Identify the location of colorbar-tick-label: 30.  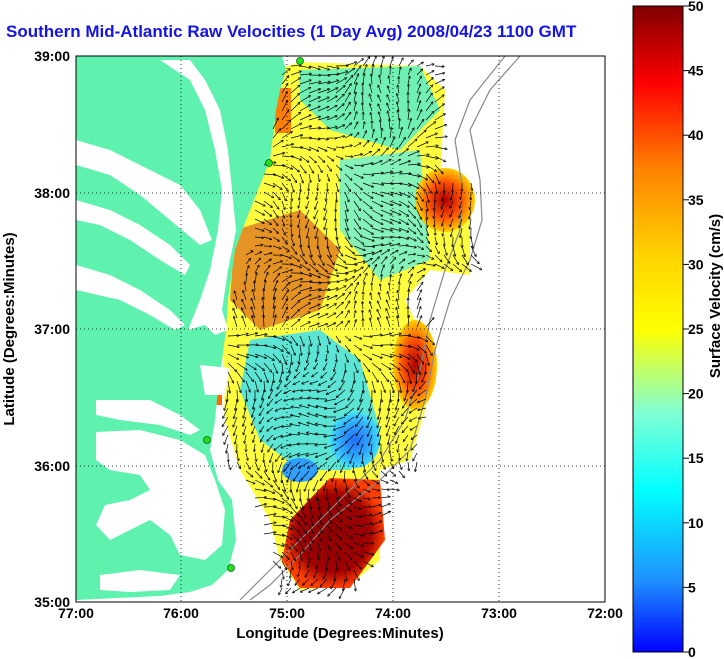
(696, 264).